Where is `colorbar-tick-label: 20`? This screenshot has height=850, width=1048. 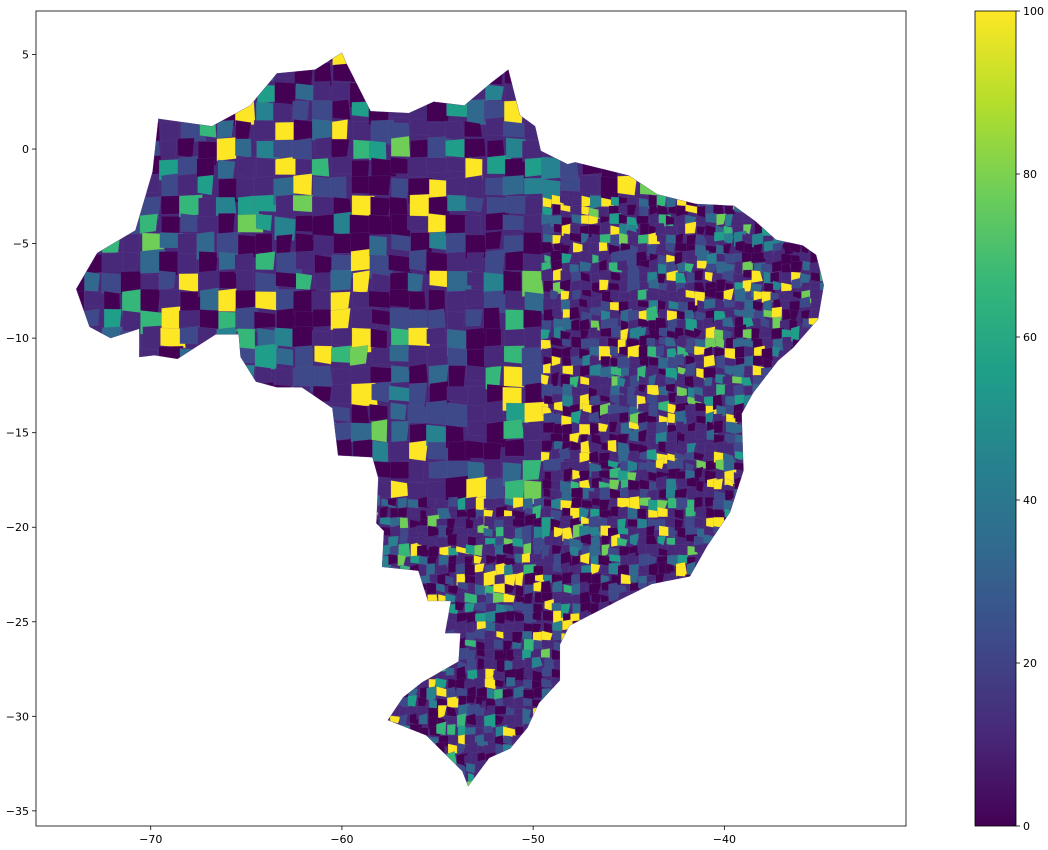 colorbar-tick-label: 20 is located at coordinates (1030, 663).